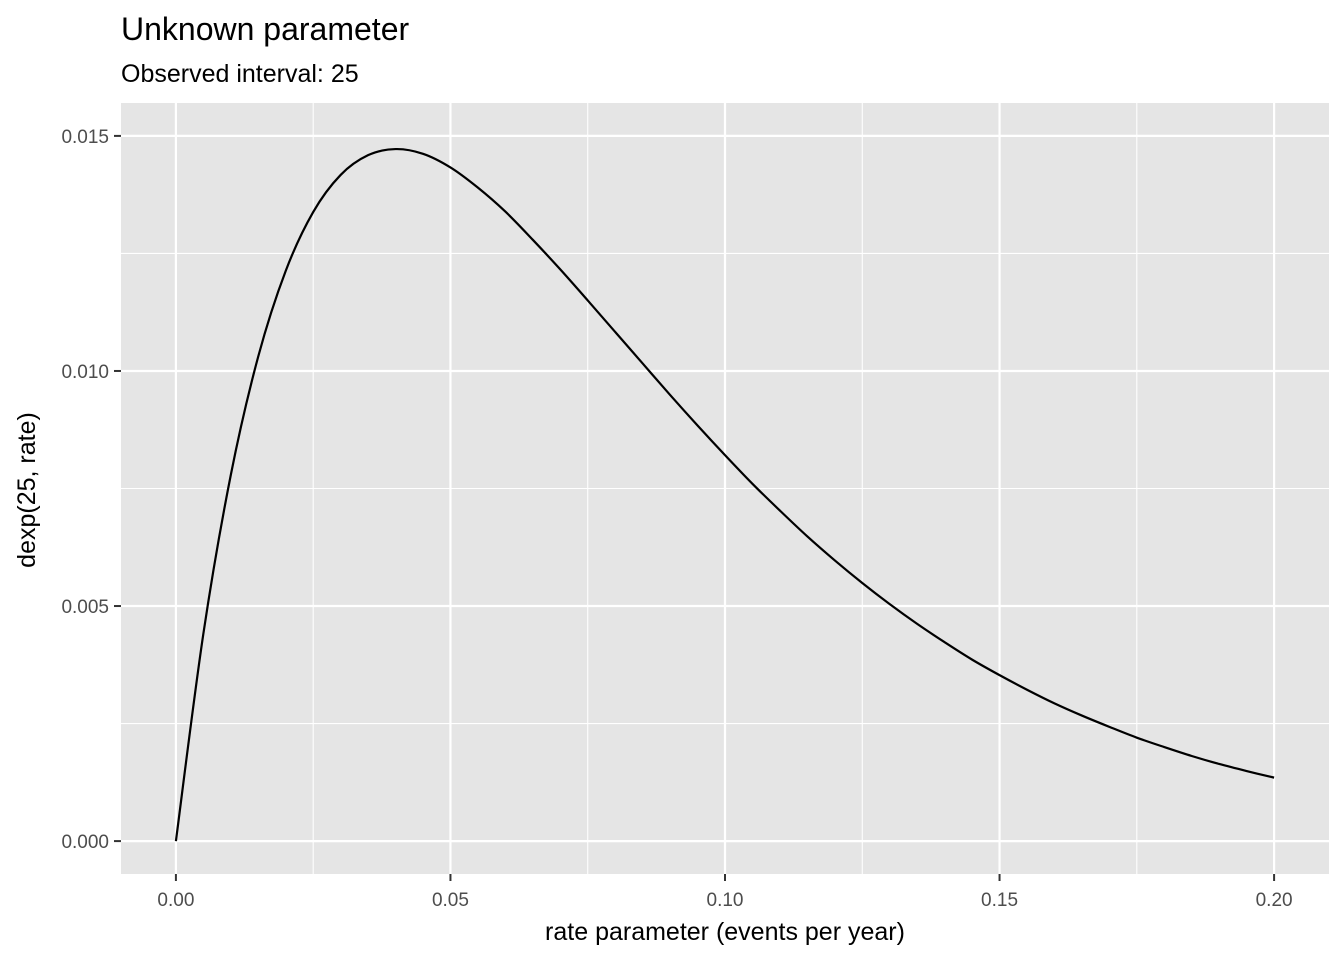  What do you see at coordinates (85, 372) in the screenshot?
I see `y-tick-label: 0.010` at bounding box center [85, 372].